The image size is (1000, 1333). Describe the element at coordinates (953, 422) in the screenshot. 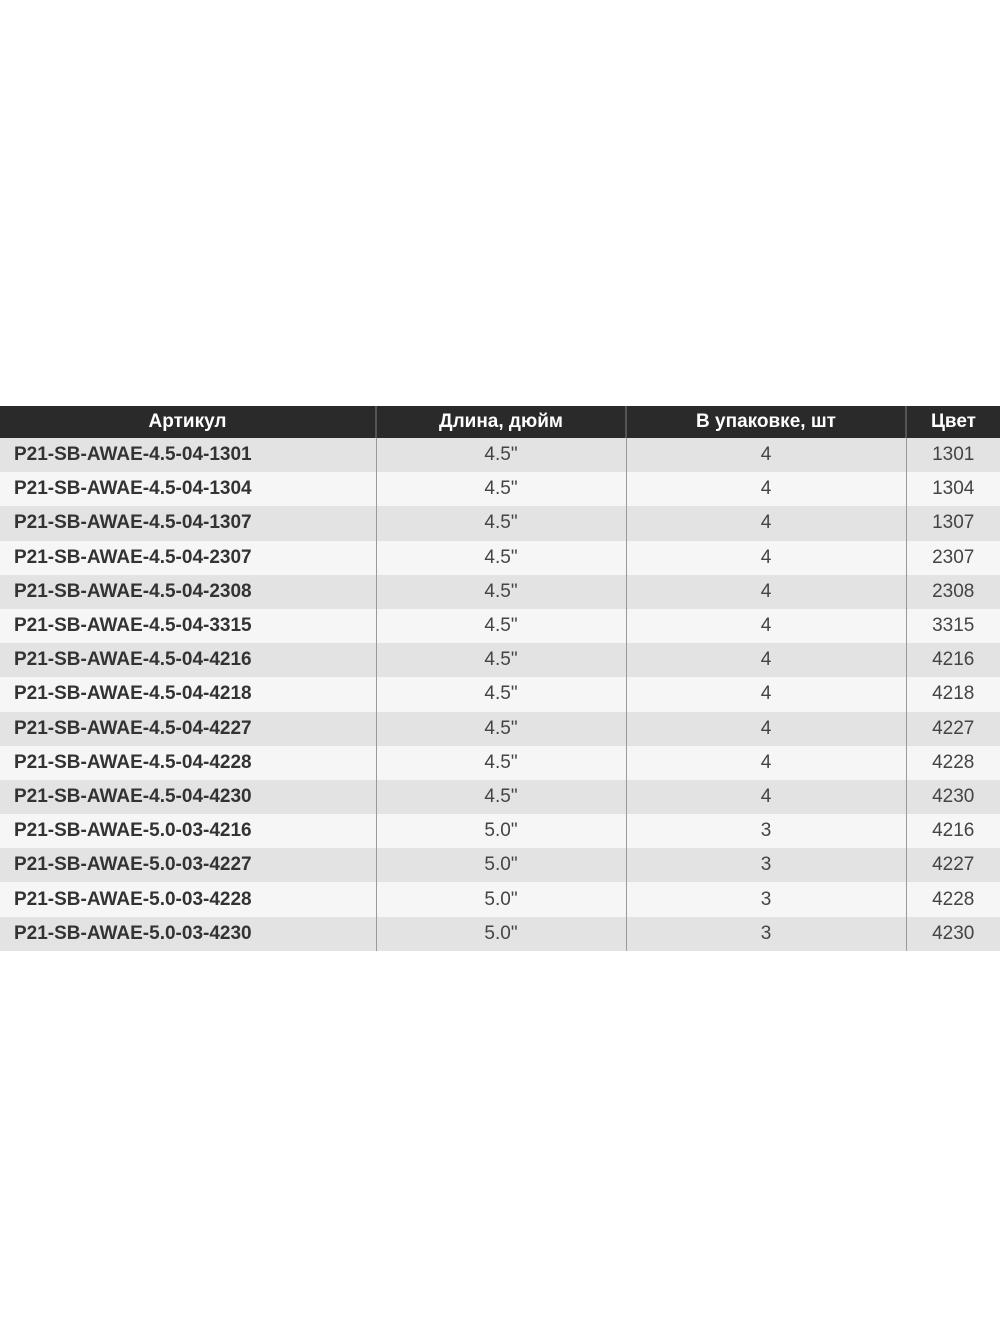

I see `header-color: Цвет` at that location.